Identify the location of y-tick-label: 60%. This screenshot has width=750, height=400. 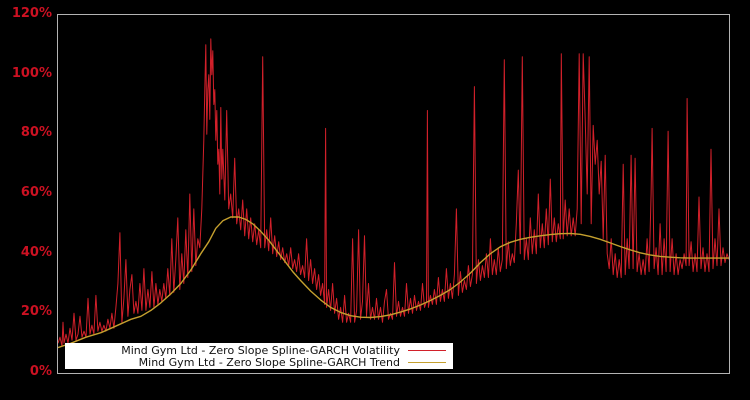
(36, 192).